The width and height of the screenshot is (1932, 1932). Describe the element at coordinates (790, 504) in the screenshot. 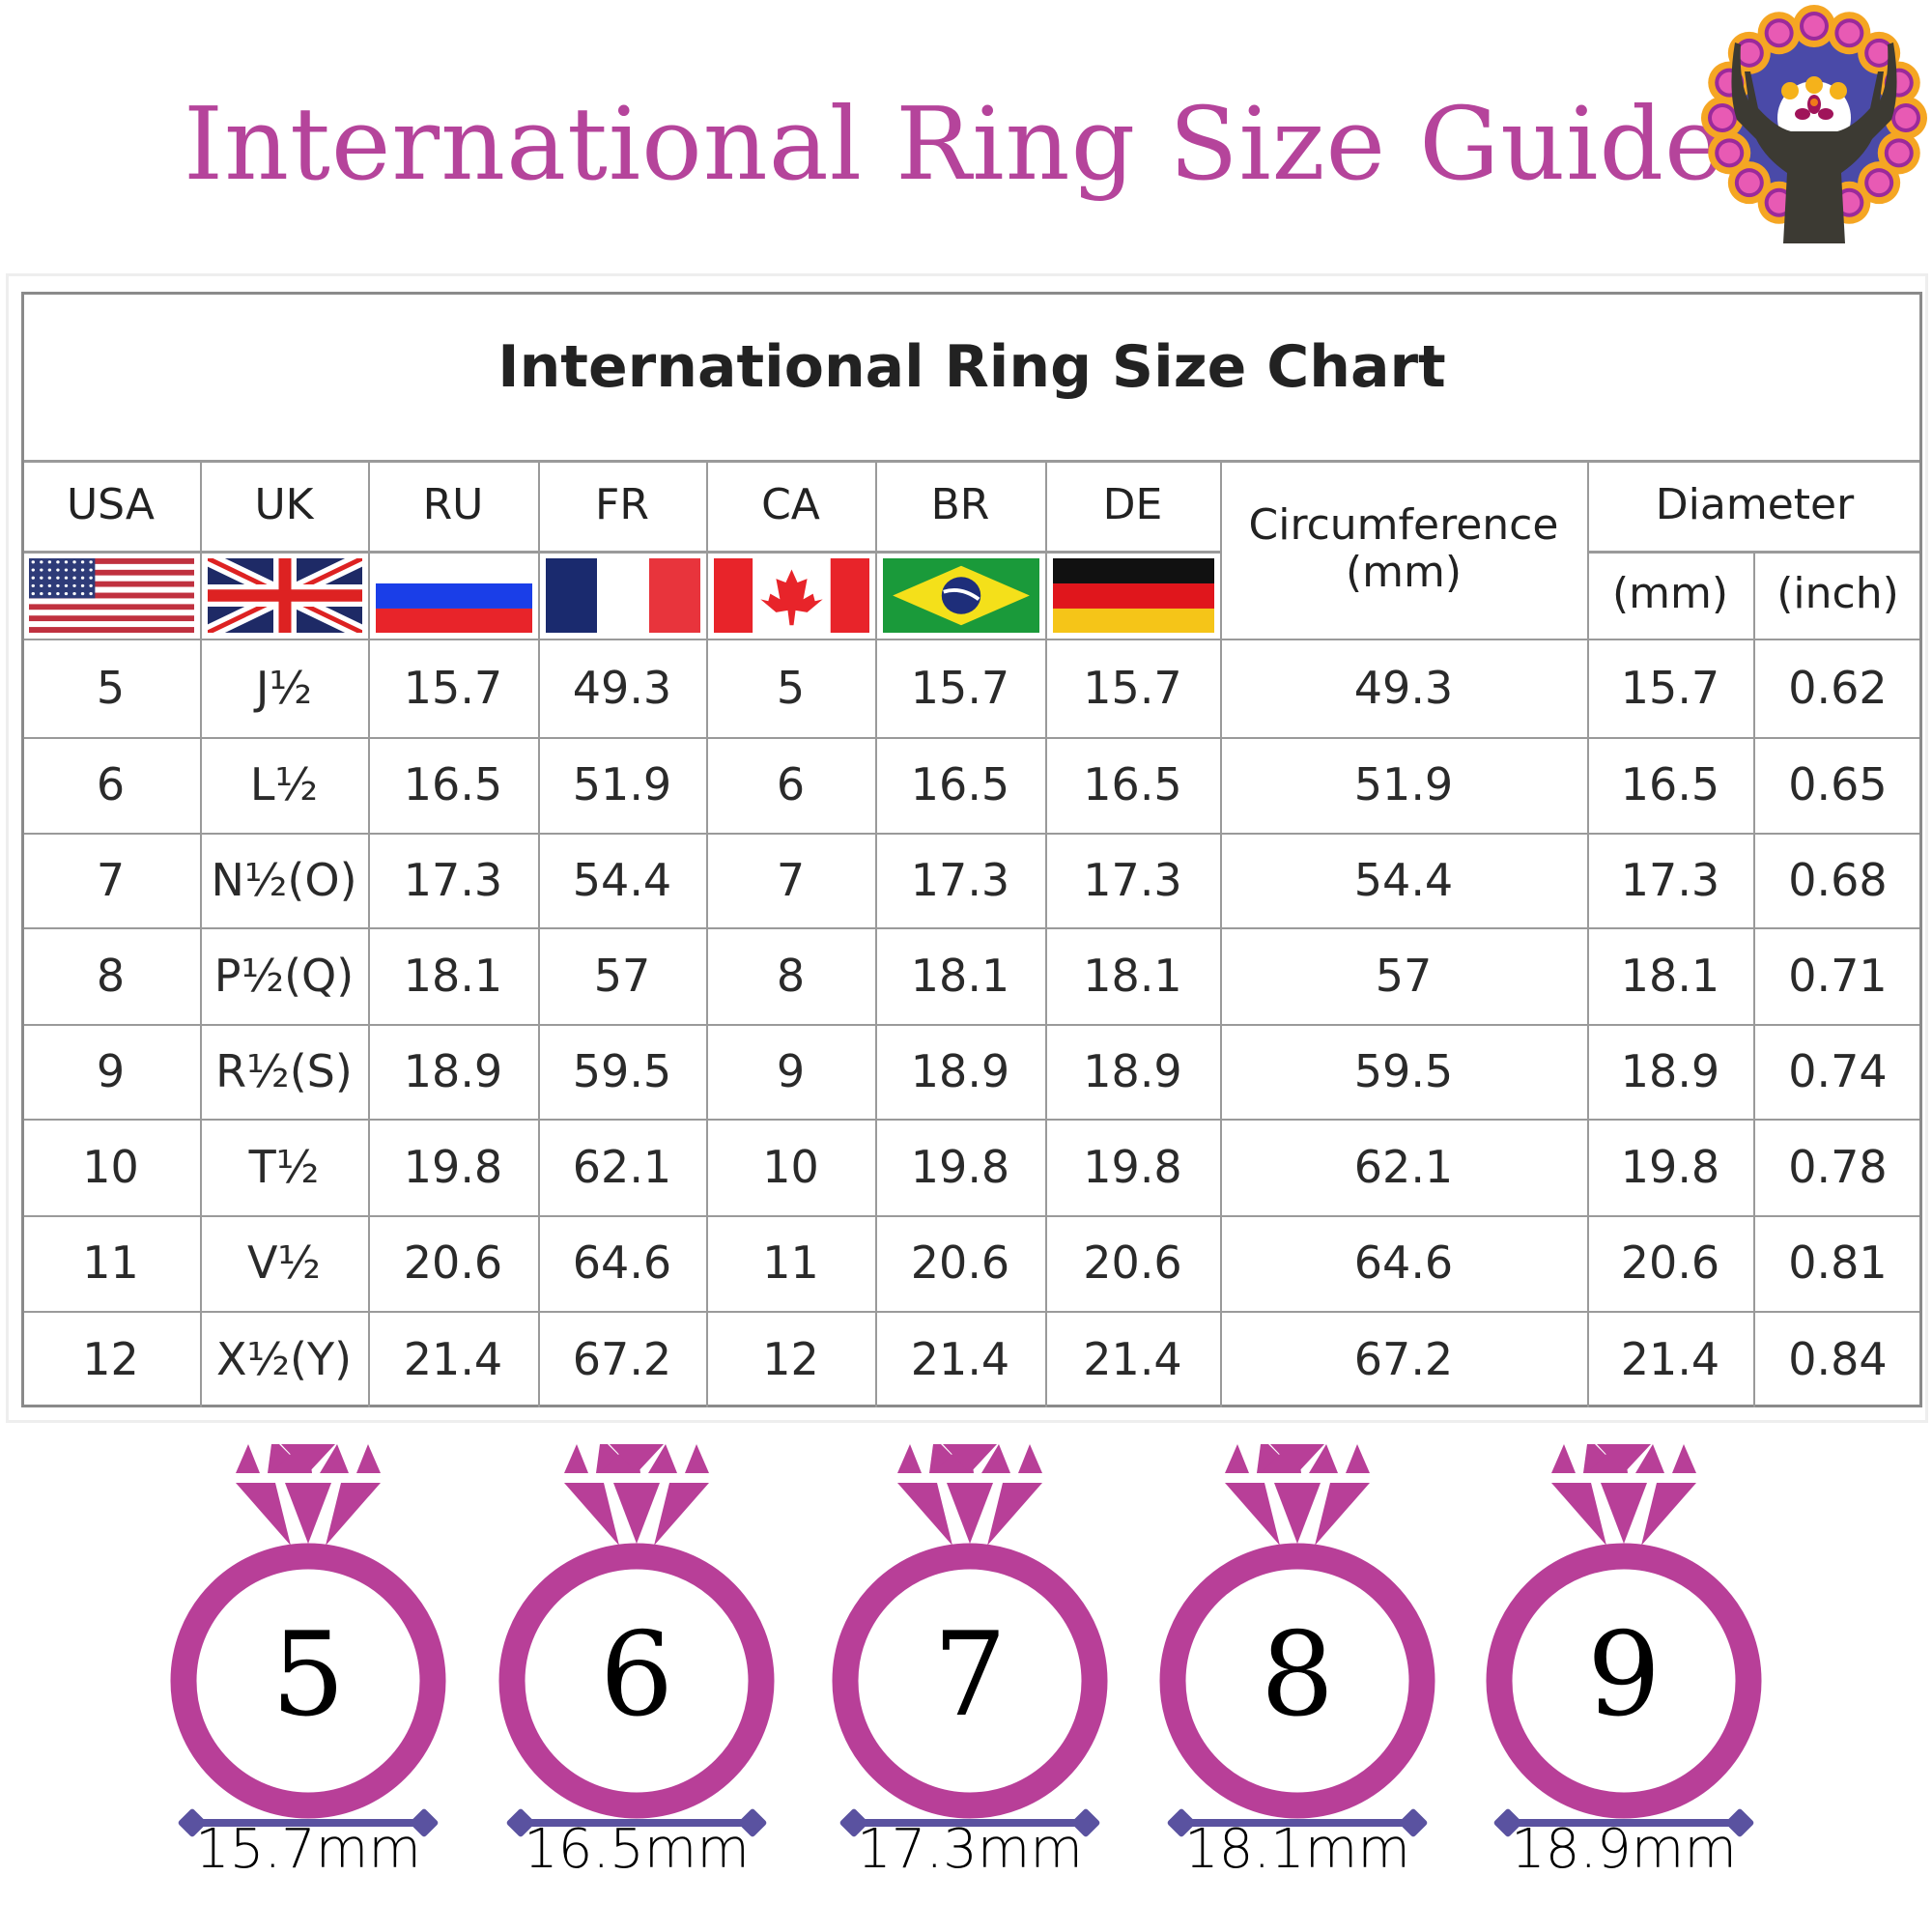

I see `column-header-ca: CA` at that location.